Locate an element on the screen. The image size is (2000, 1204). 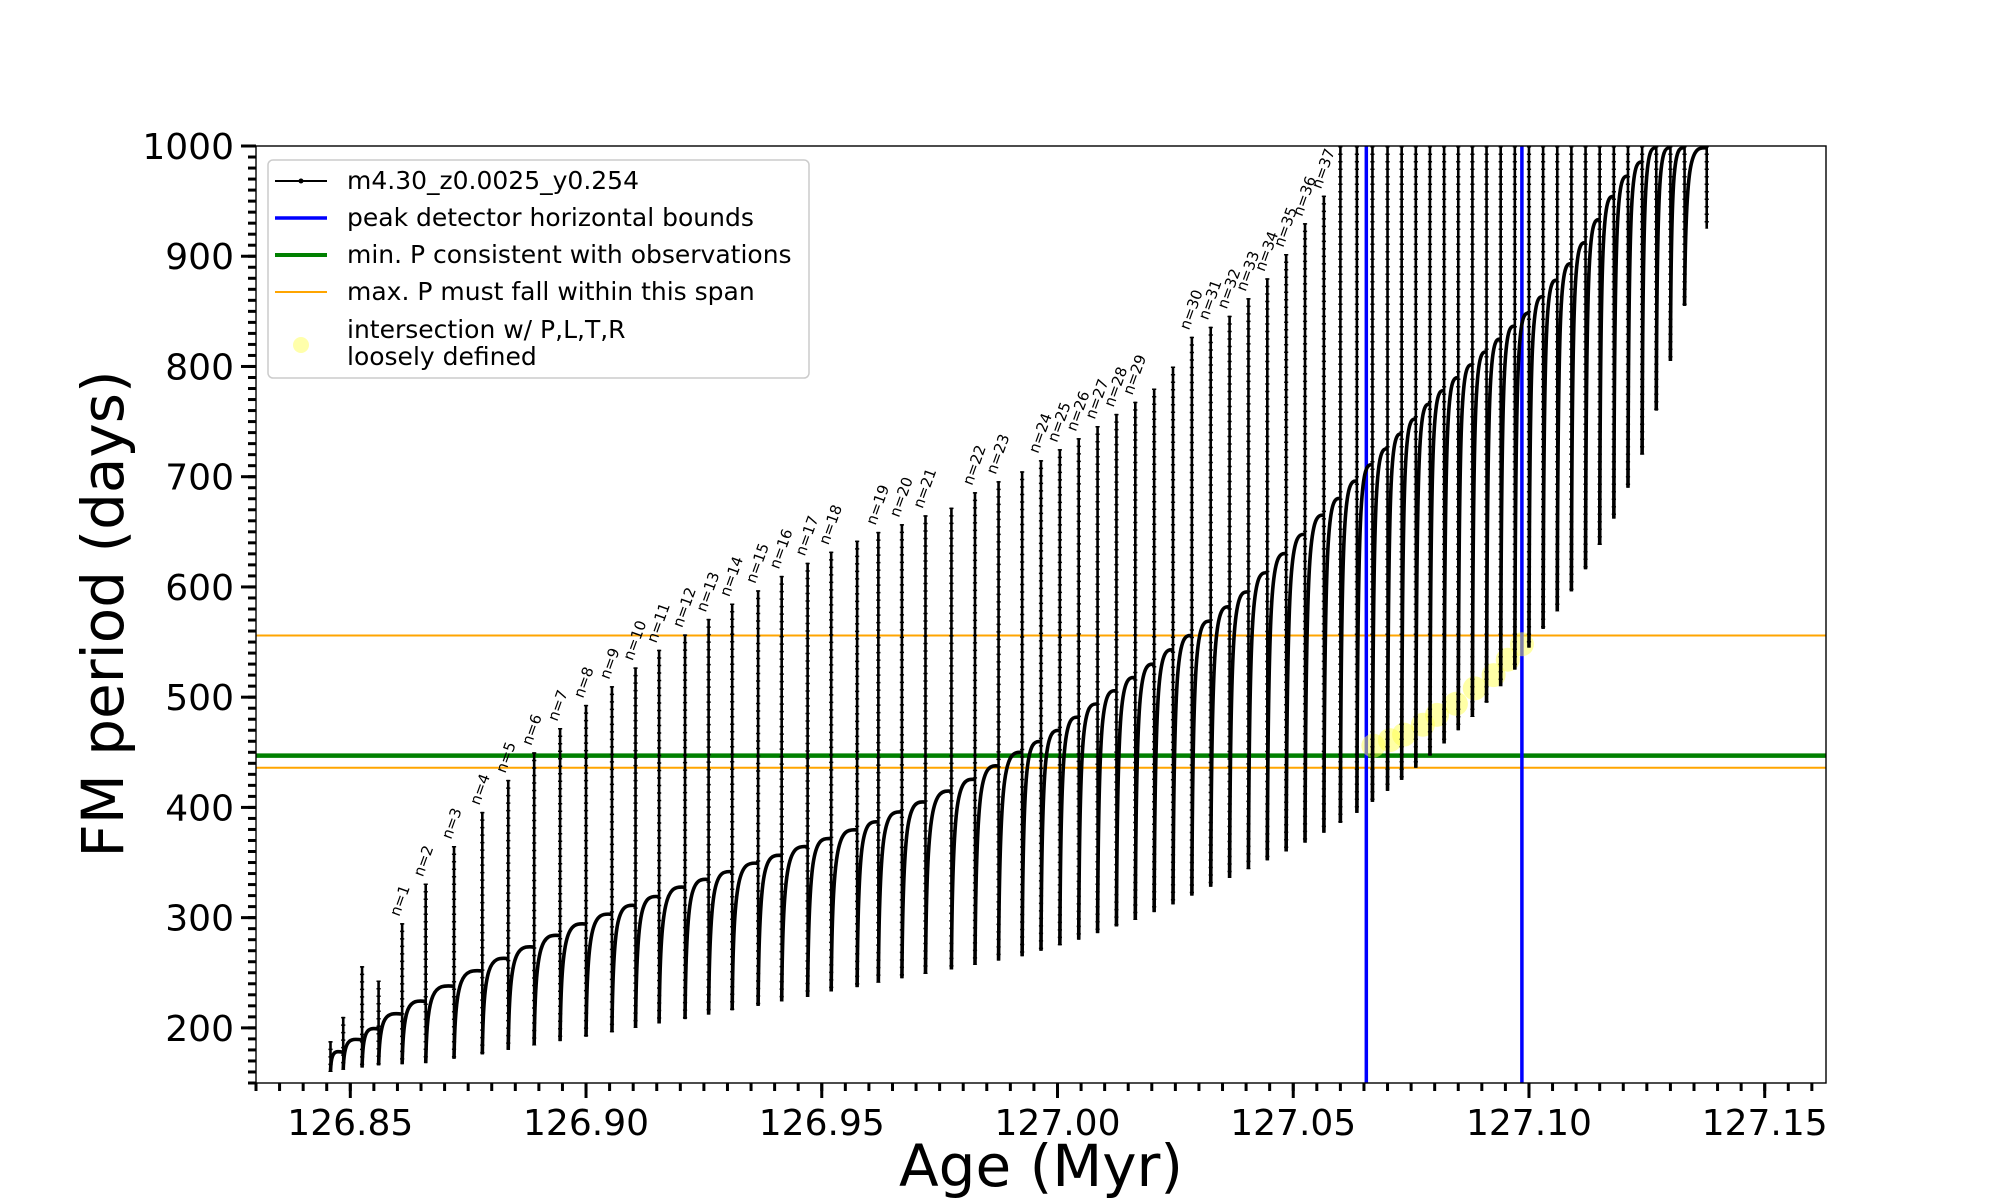
x-tick-label-0: 126.85 is located at coordinates (350, 1123).